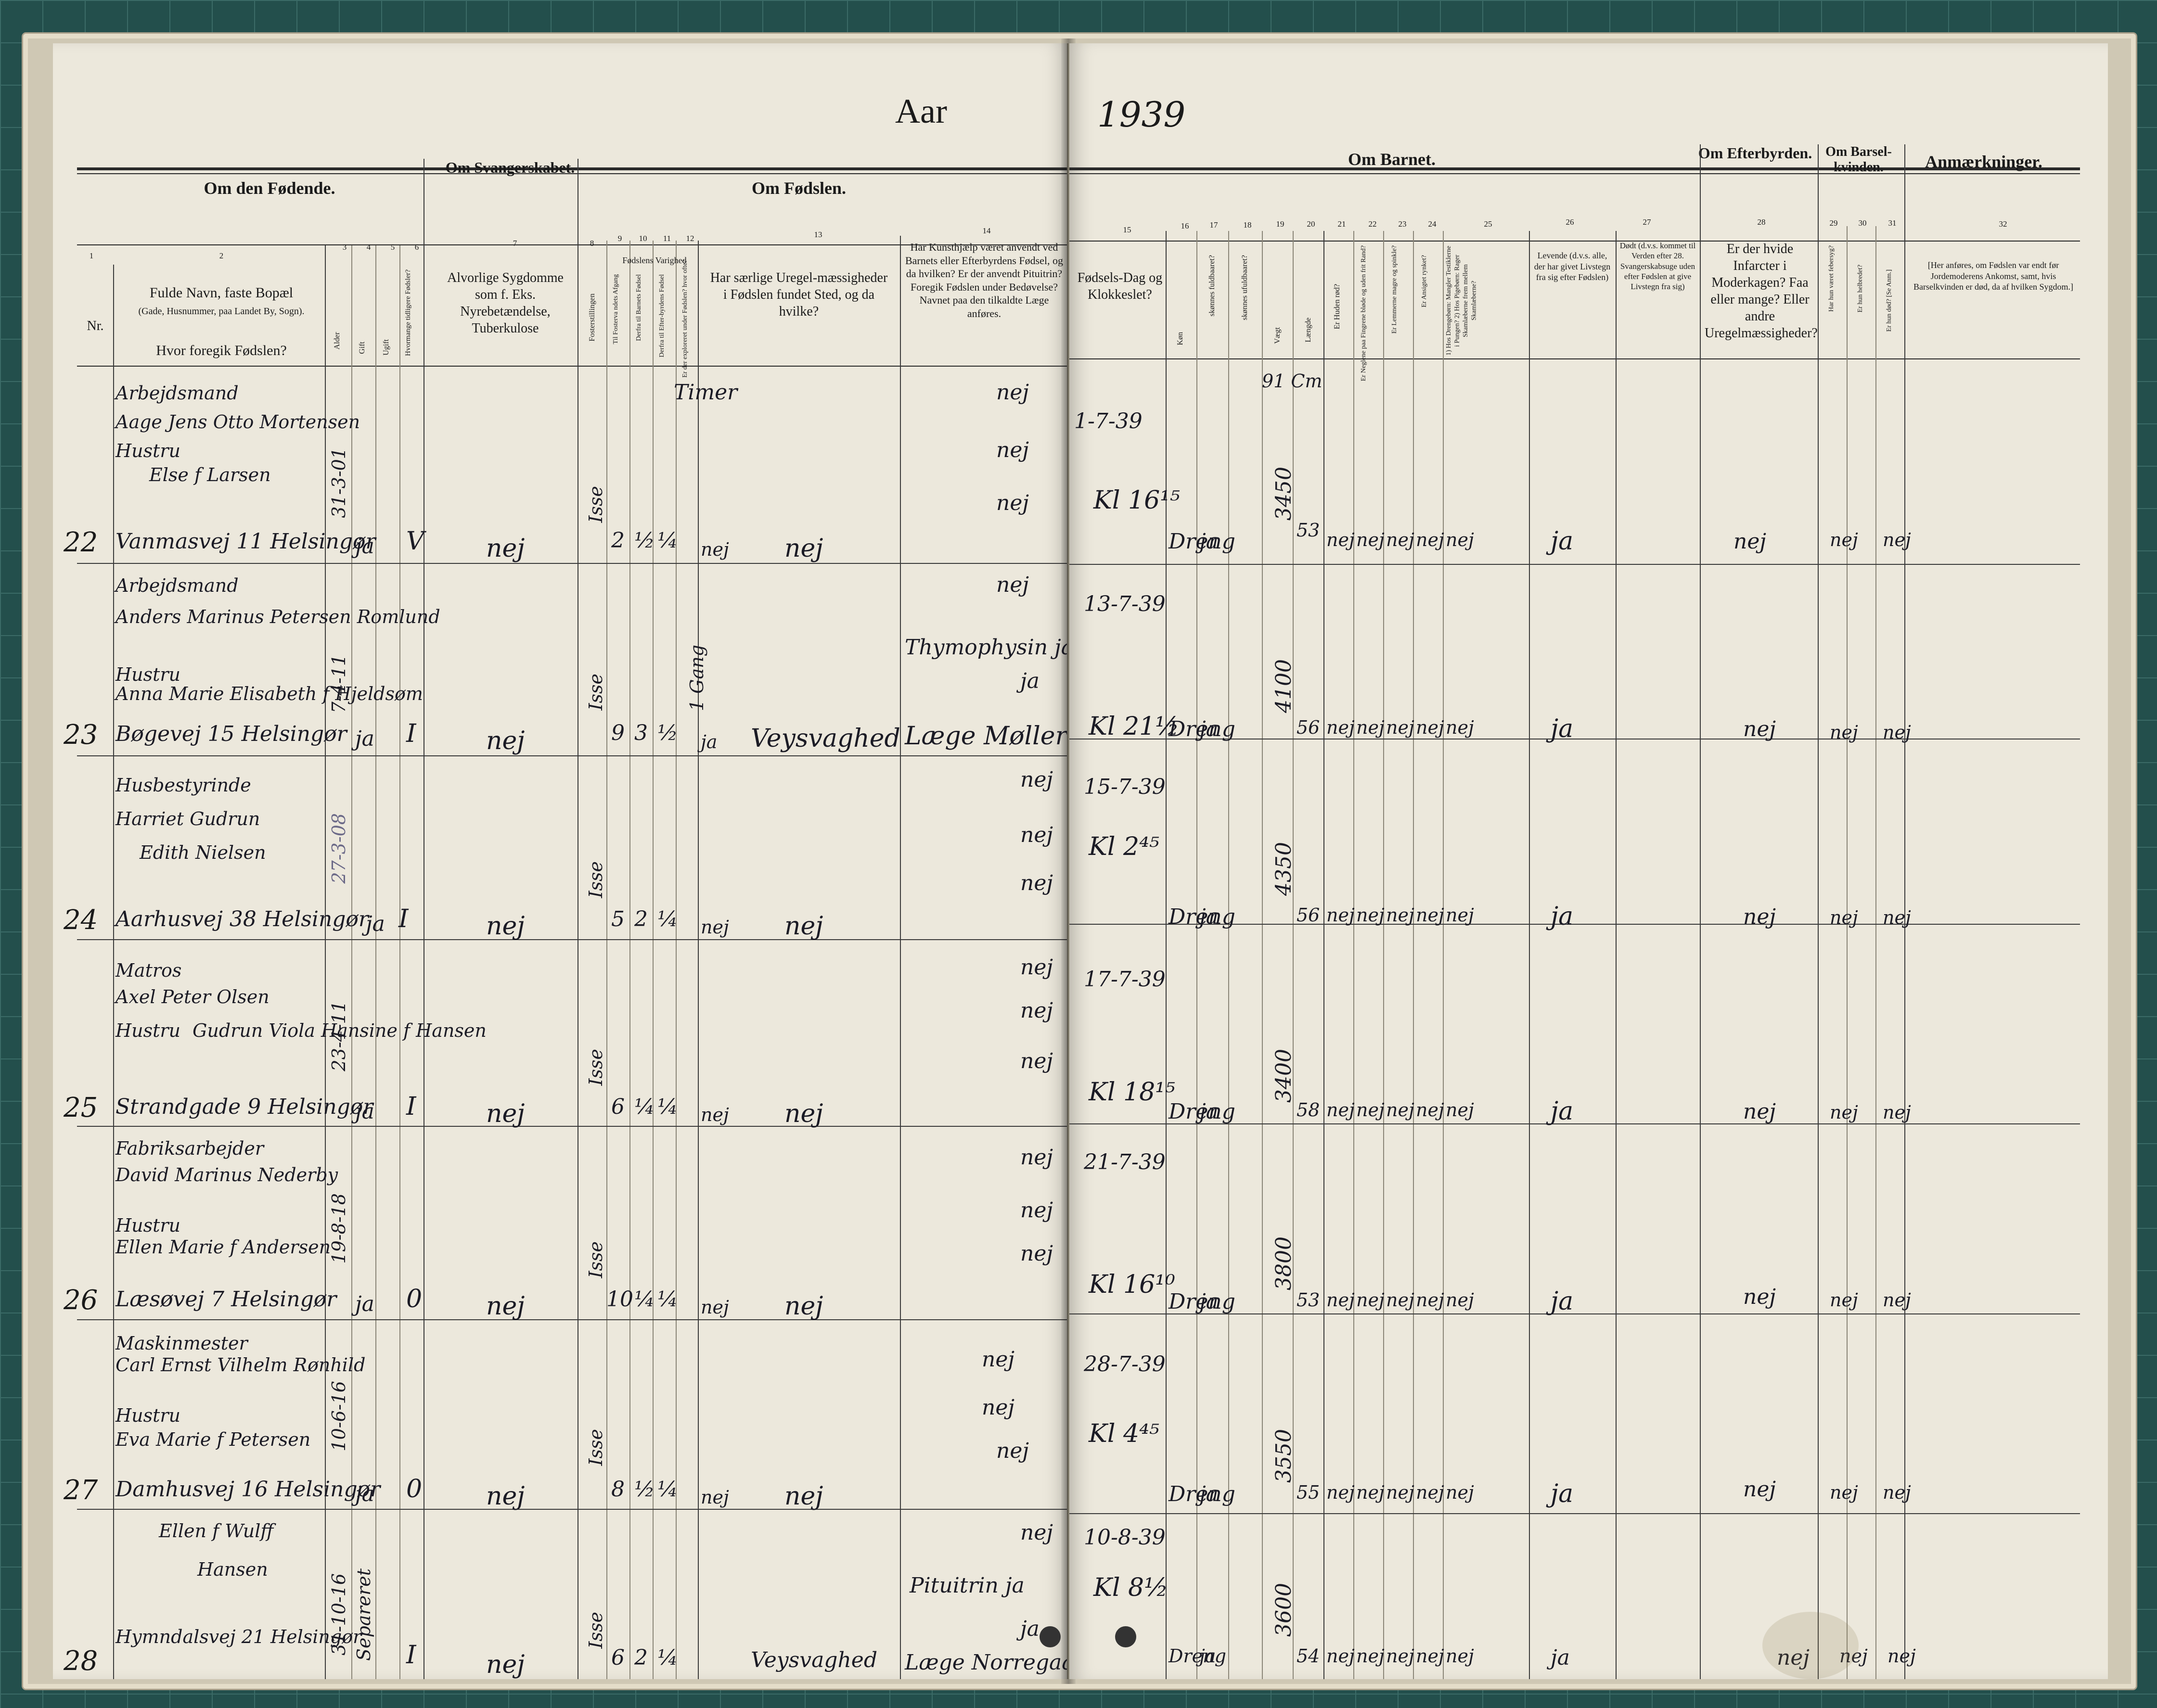 The width and height of the screenshot is (2157, 1708). Describe the element at coordinates (1424, 281) in the screenshot. I see `header-face: Er Ansigtet rynket?` at that location.